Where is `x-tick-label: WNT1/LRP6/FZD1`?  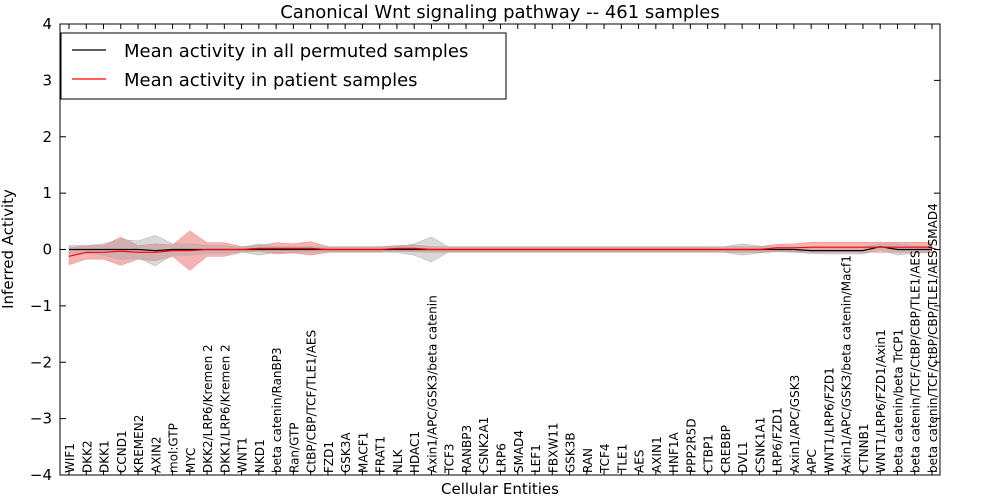
x-tick-label: WNT1/LRP6/FZD1 is located at coordinates (829, 420).